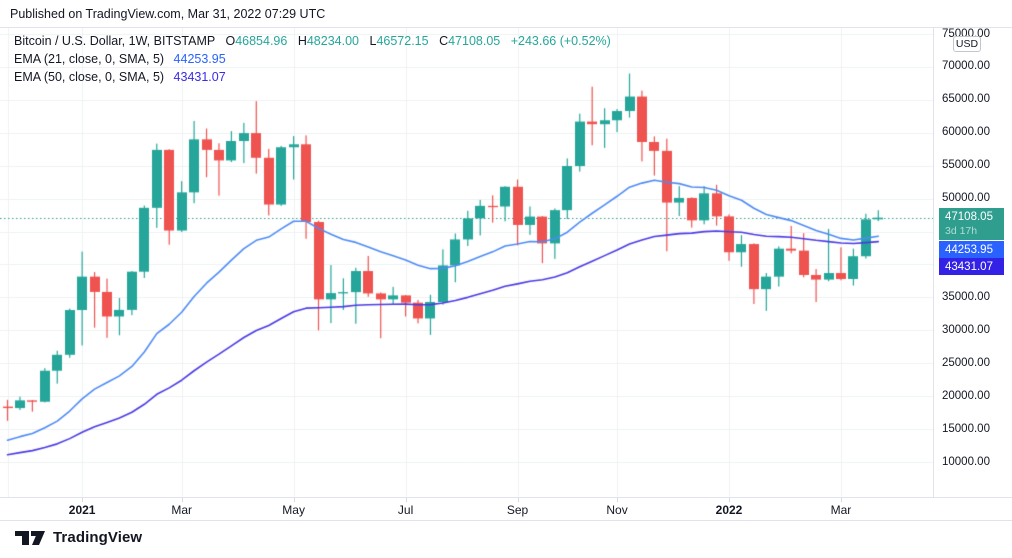  I want to click on price-axis-label: 30000.00, so click(966, 329).